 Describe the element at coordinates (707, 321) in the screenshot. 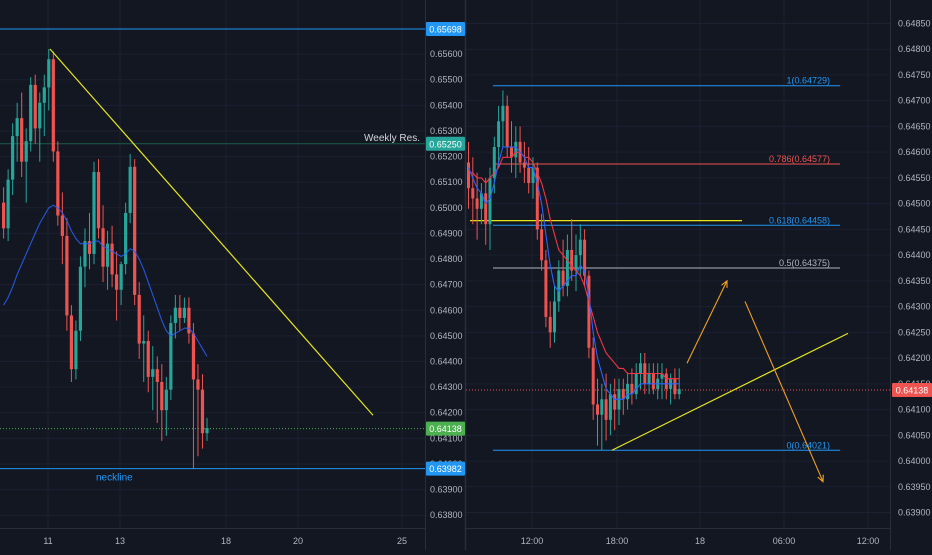

I see `bullish-projection-arrow` at that location.